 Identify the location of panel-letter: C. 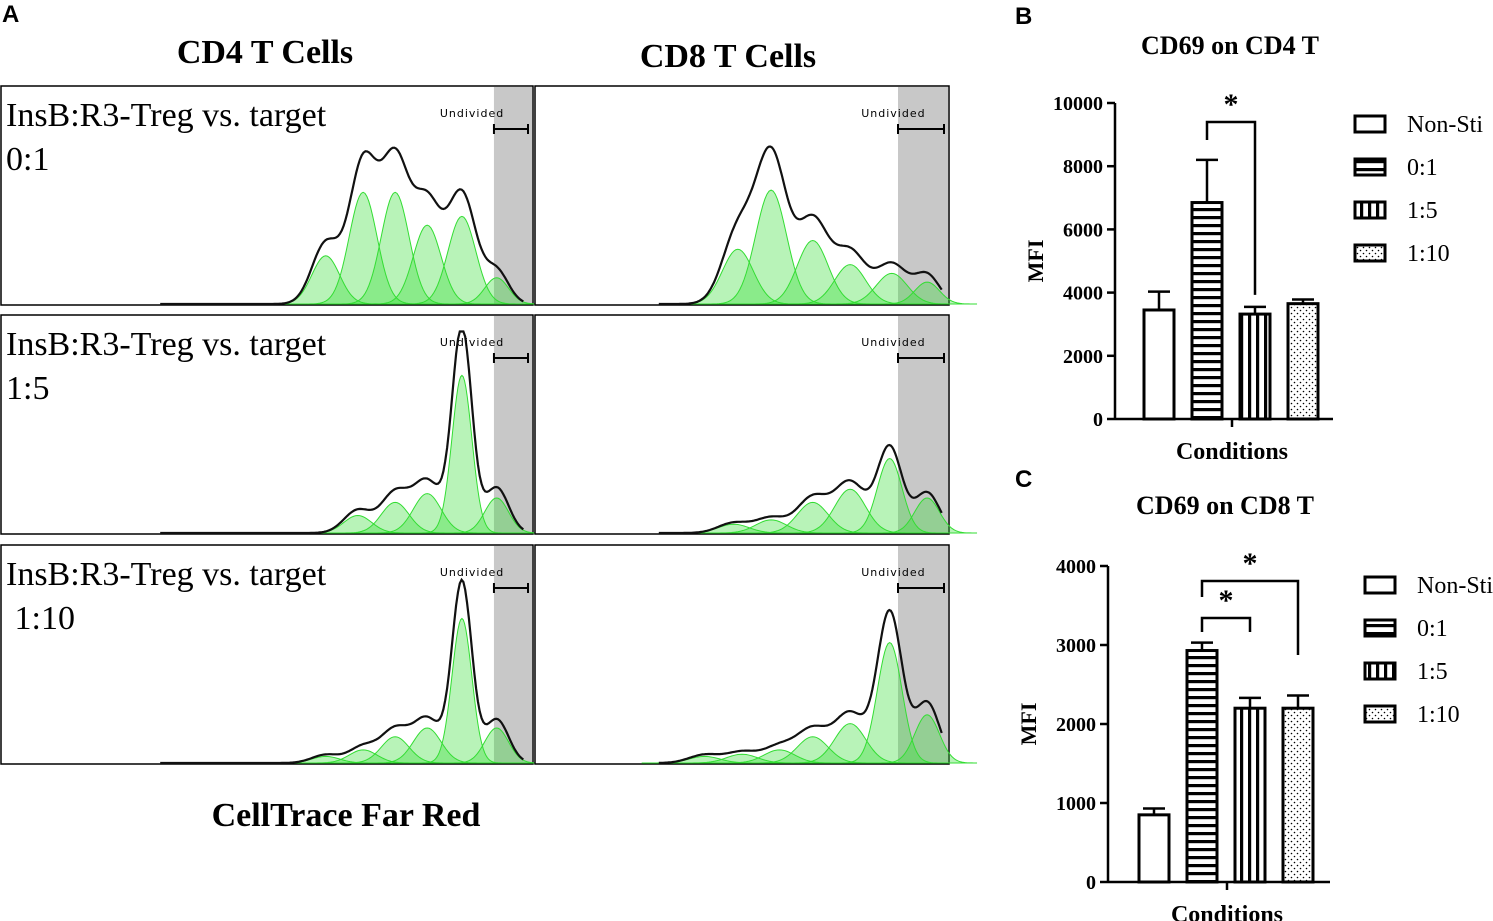
(1023, 479).